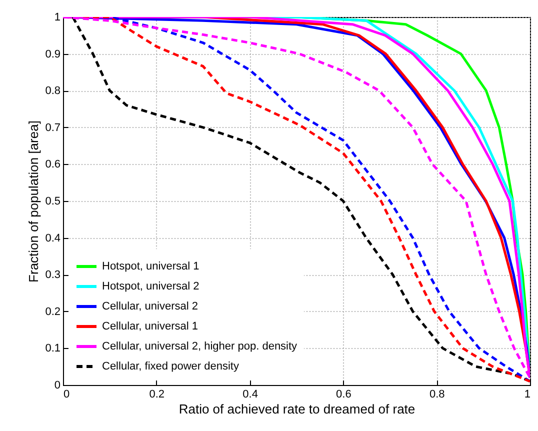 This screenshot has width=538, height=431. What do you see at coordinates (344, 394) in the screenshot?
I see `x-tick-label: 0.6` at bounding box center [344, 394].